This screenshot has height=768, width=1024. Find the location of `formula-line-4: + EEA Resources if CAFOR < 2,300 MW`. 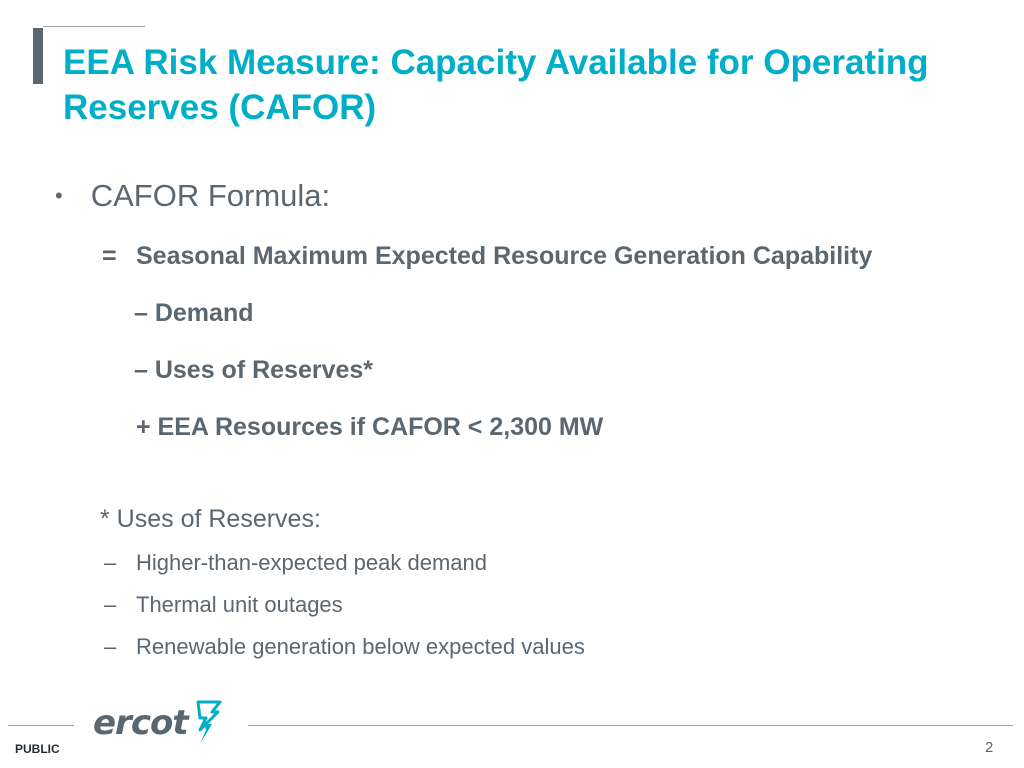

formula-line-4: + EEA Resources if CAFOR < 2,300 MW is located at coordinates (370, 427).